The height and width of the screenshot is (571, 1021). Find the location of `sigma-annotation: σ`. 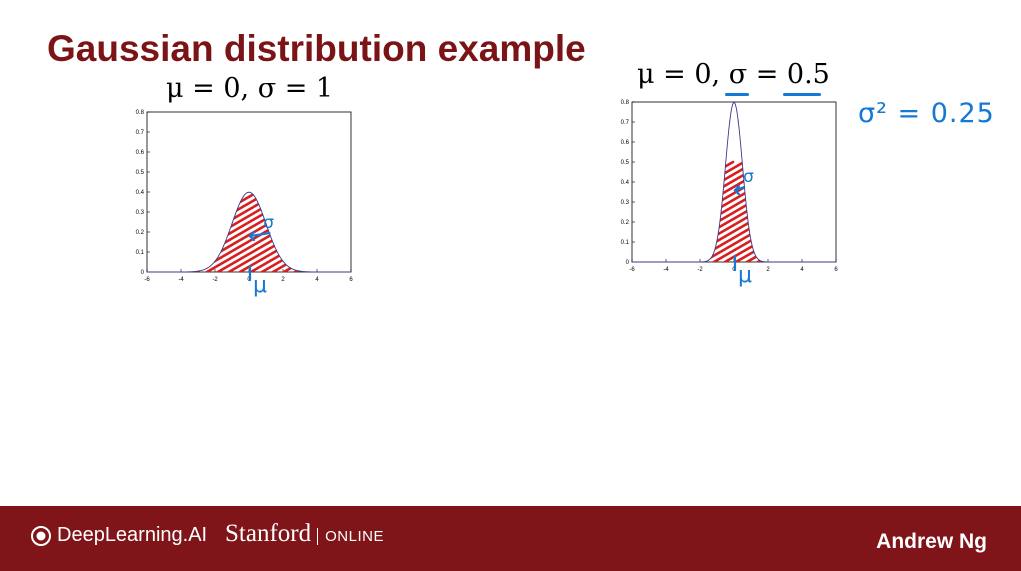

sigma-annotation: σ is located at coordinates (748, 177).